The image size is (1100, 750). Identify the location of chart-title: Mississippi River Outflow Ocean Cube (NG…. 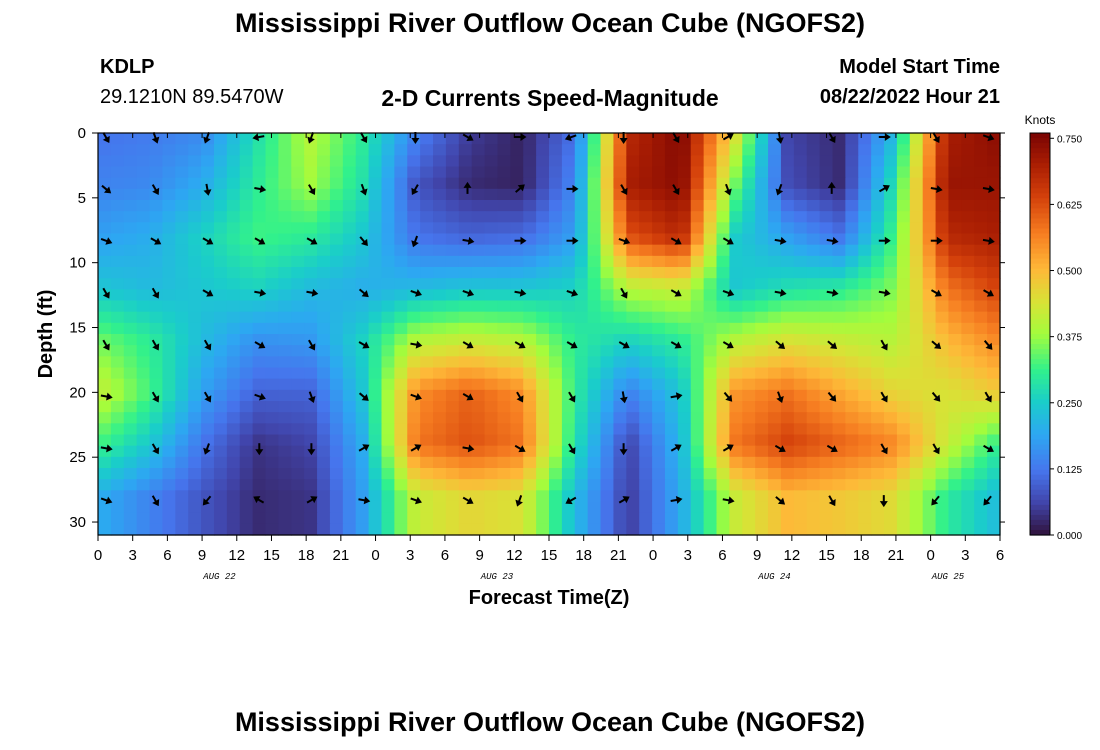
(550, 23).